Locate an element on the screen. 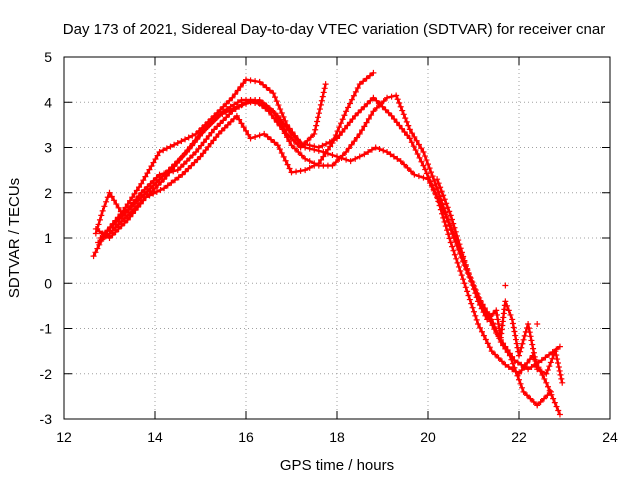 The image size is (640, 480). marker-peak-22.4 is located at coordinates (537, 323).